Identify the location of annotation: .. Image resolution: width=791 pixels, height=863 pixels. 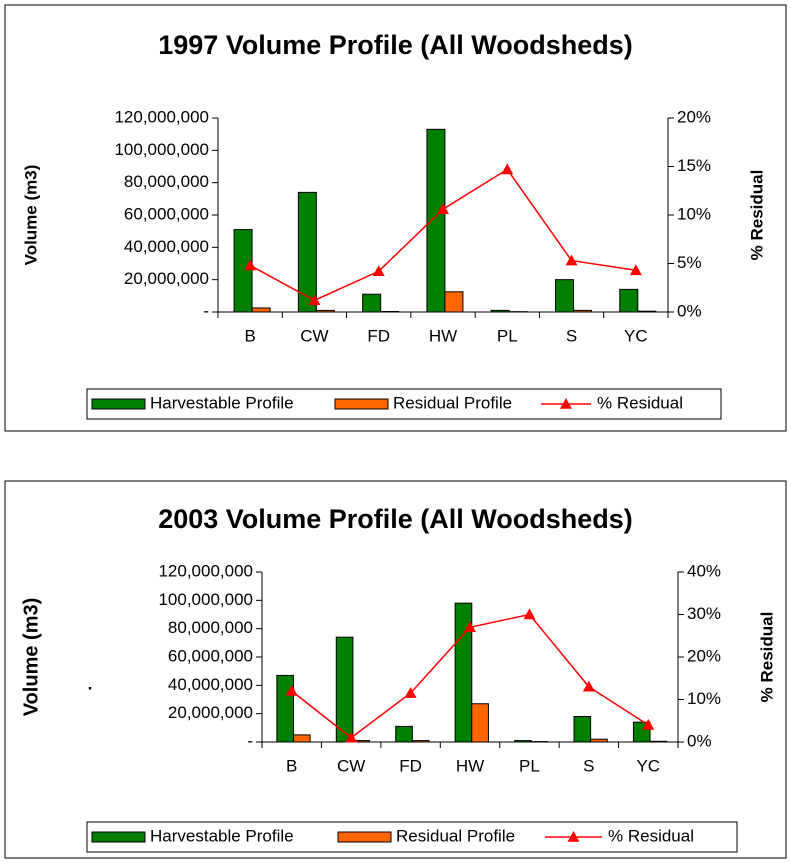
(90, 683).